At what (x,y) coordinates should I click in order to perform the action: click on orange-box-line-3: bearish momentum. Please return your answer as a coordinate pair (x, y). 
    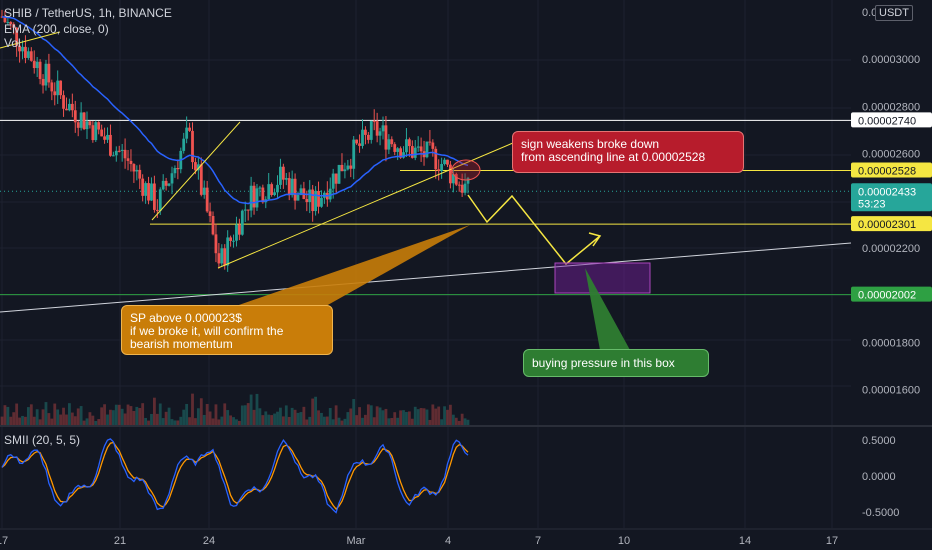
    Looking at the image, I should click on (181, 344).